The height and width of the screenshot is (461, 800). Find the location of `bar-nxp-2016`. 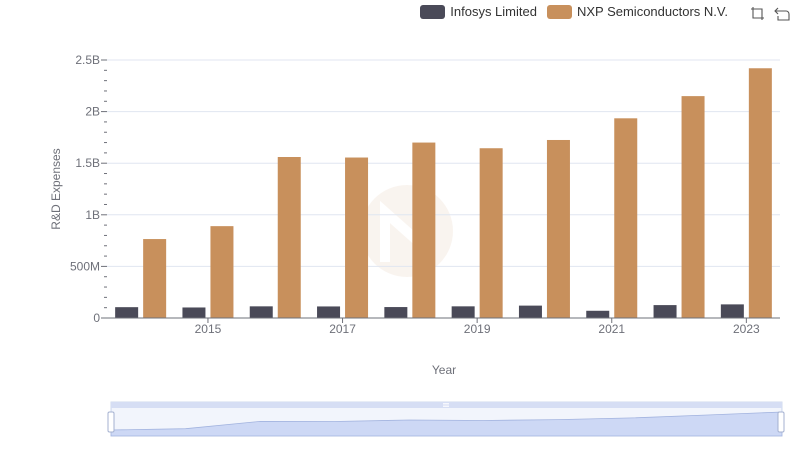

bar-nxp-2016 is located at coordinates (289, 237).